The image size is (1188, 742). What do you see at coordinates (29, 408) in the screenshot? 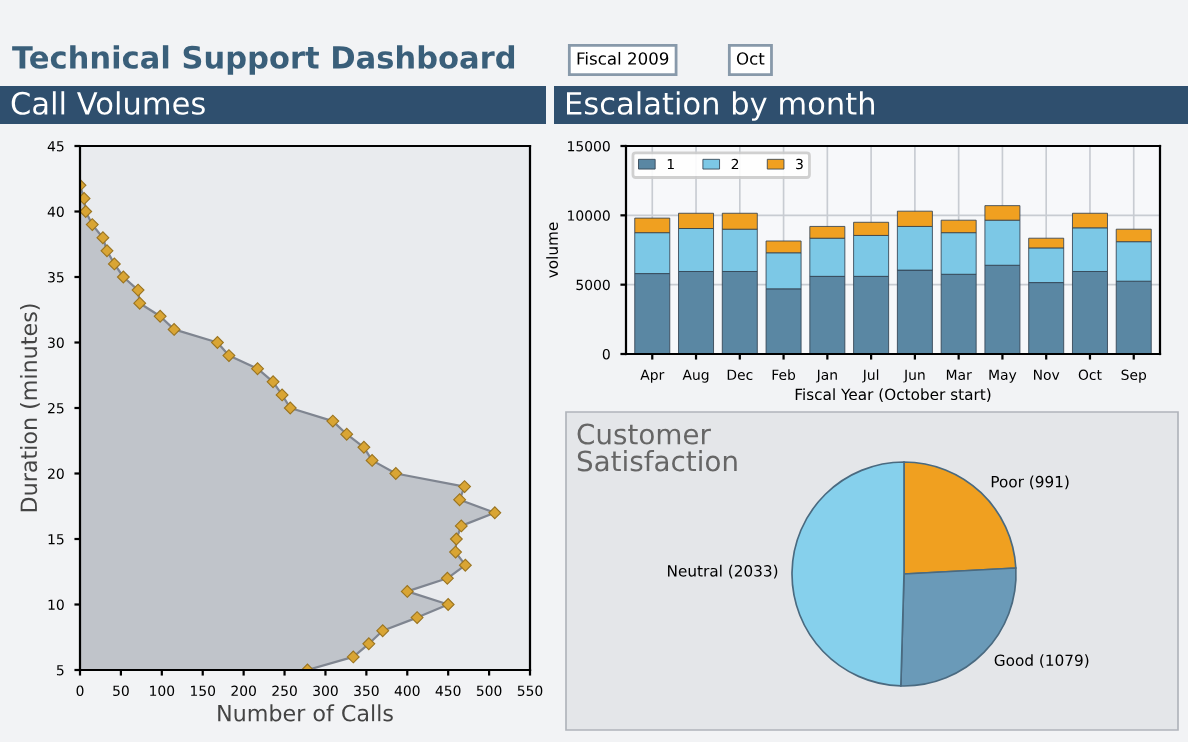
I see `y-axis-title: Duration (minutes)` at bounding box center [29, 408].